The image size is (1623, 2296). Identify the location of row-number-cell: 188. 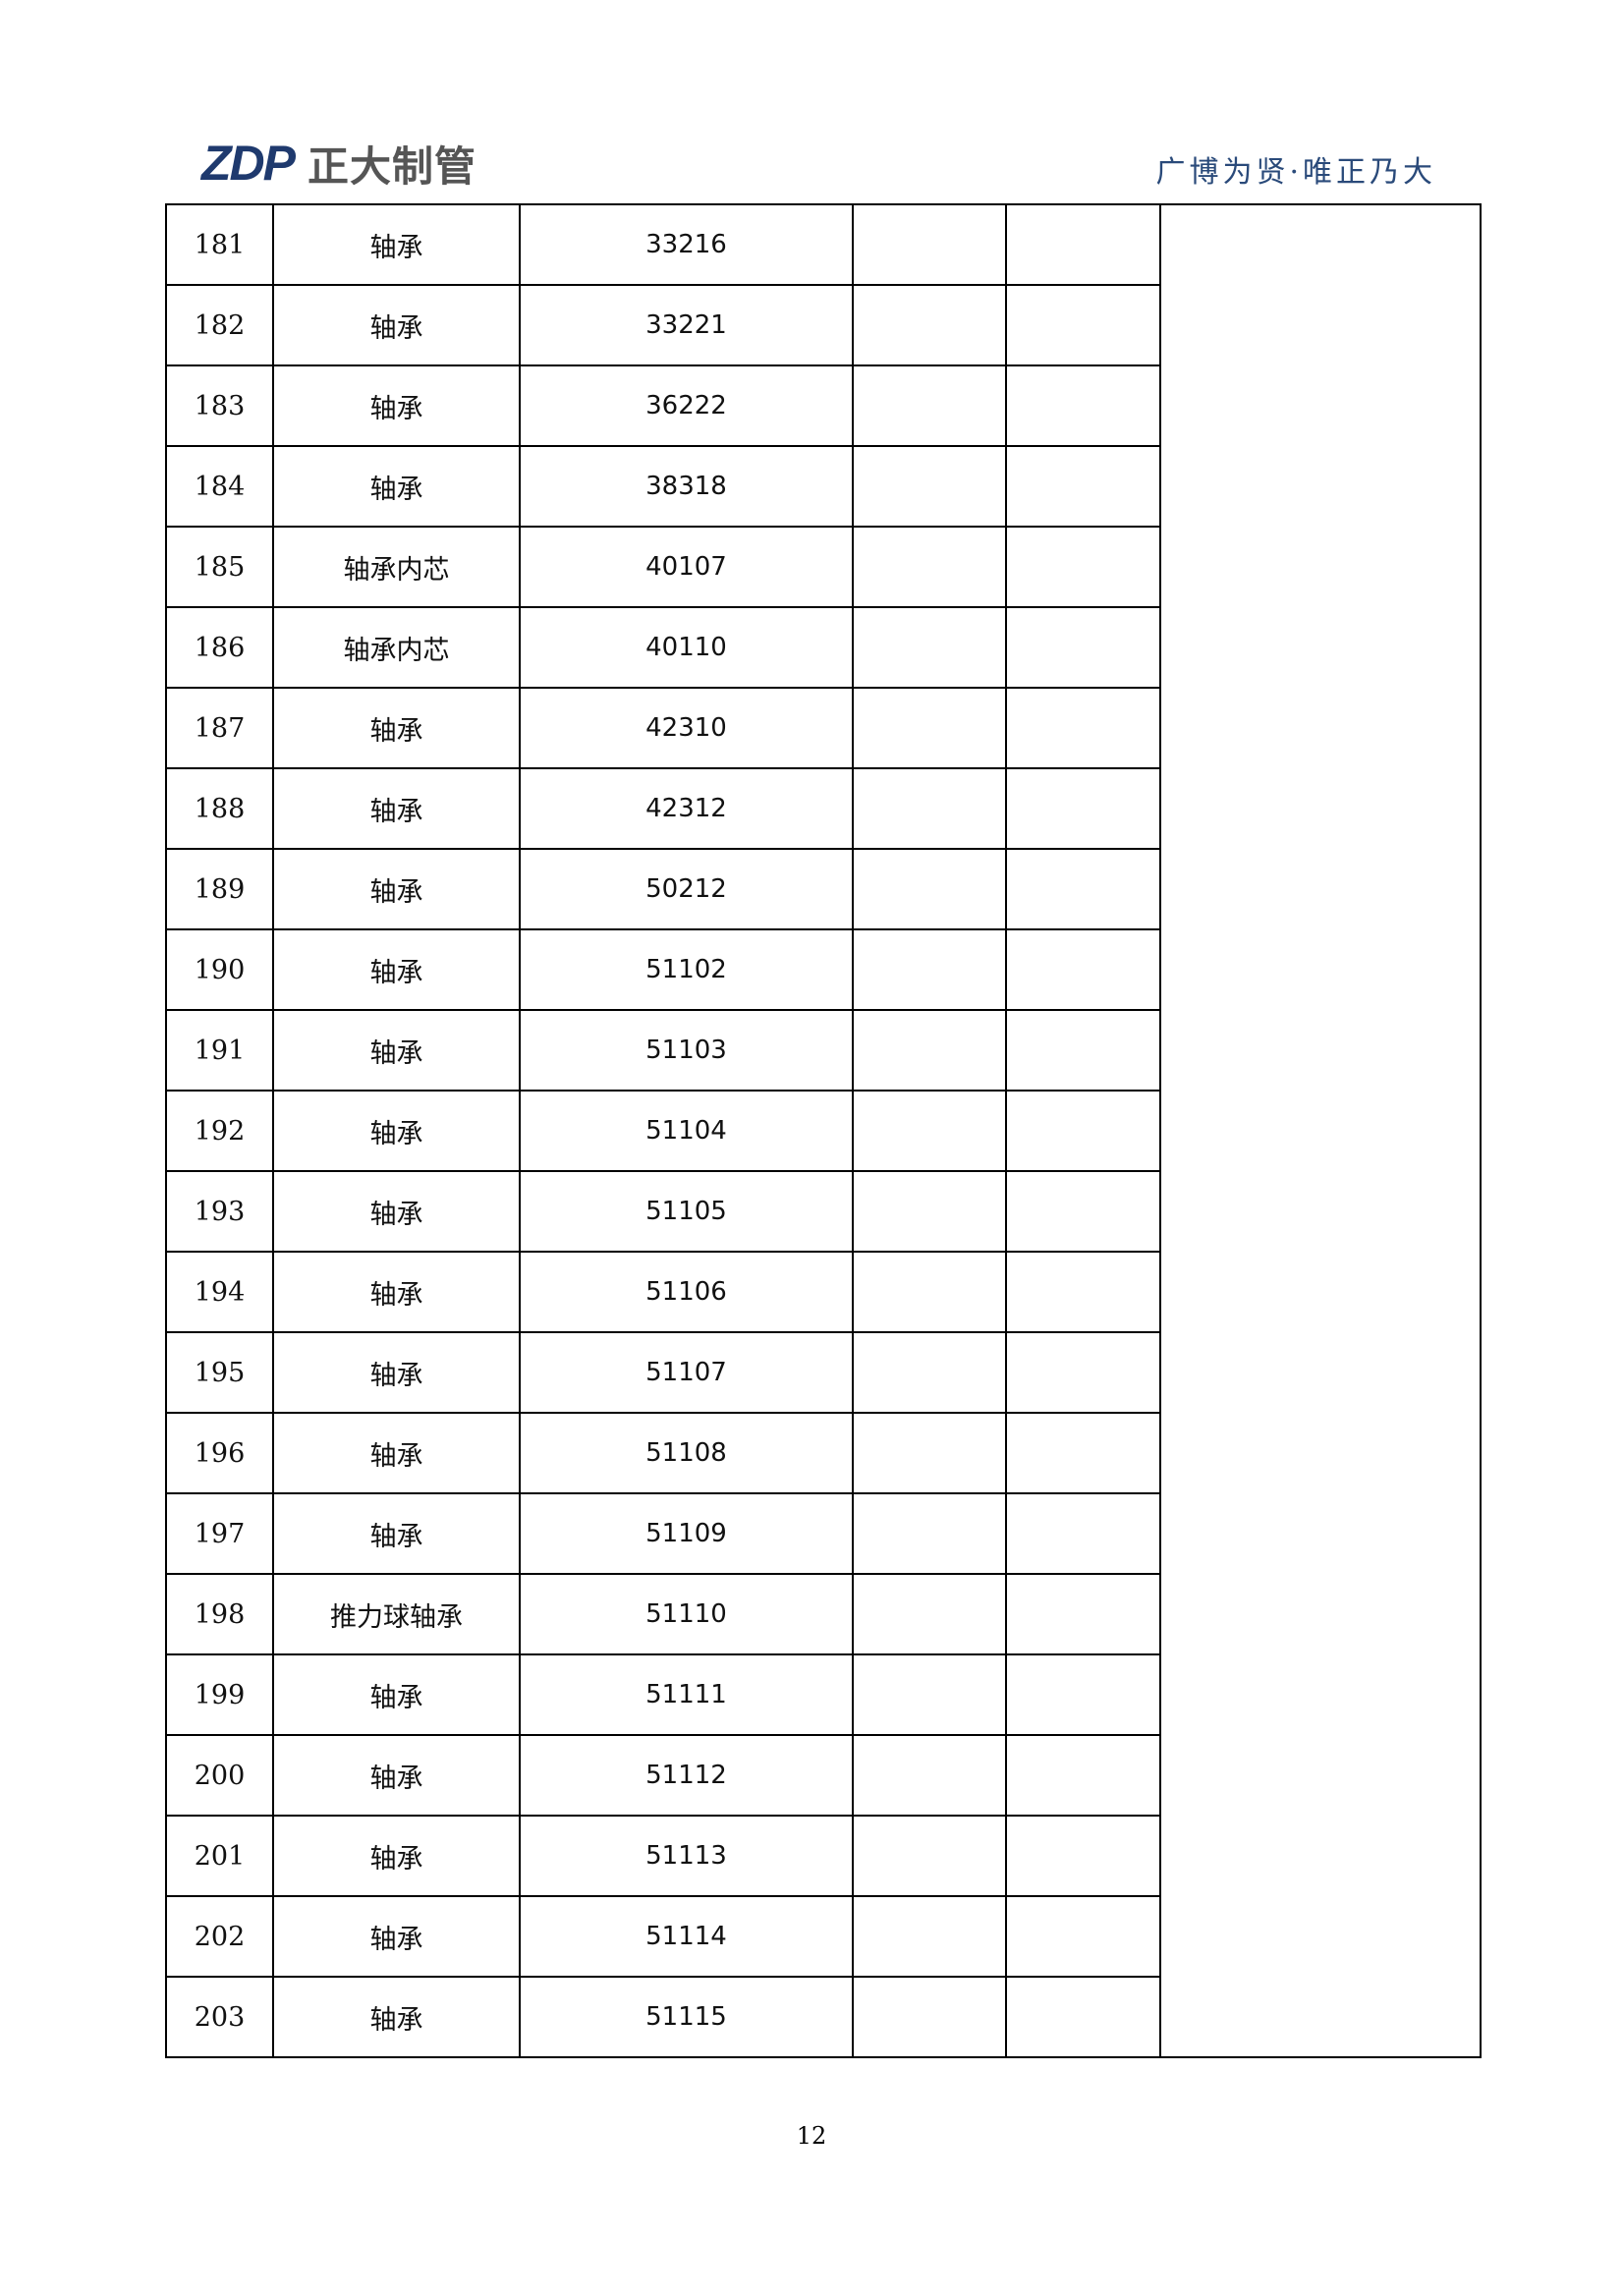
(219, 808).